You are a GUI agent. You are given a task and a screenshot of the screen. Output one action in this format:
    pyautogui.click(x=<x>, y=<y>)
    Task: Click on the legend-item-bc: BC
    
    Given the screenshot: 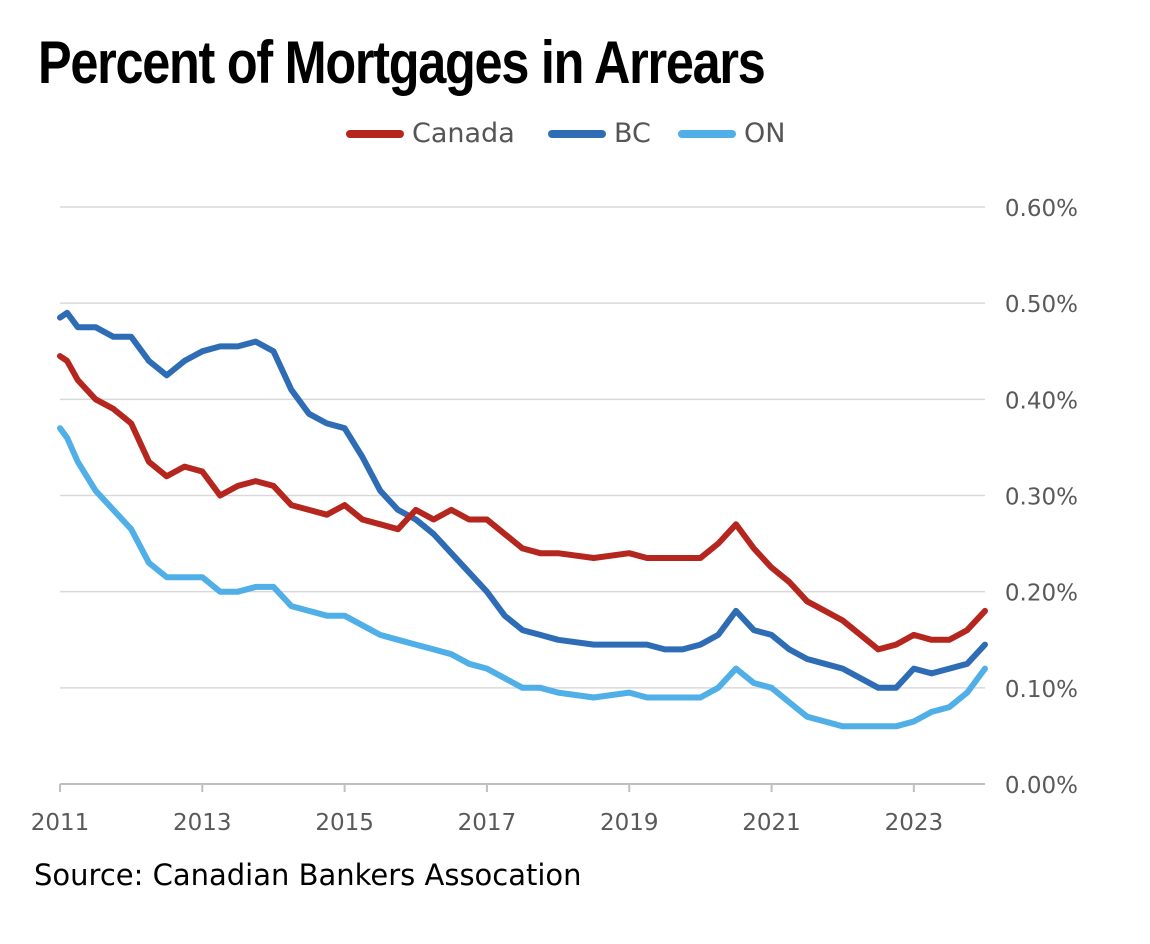 What is the action you would take?
    pyautogui.click(x=599, y=133)
    